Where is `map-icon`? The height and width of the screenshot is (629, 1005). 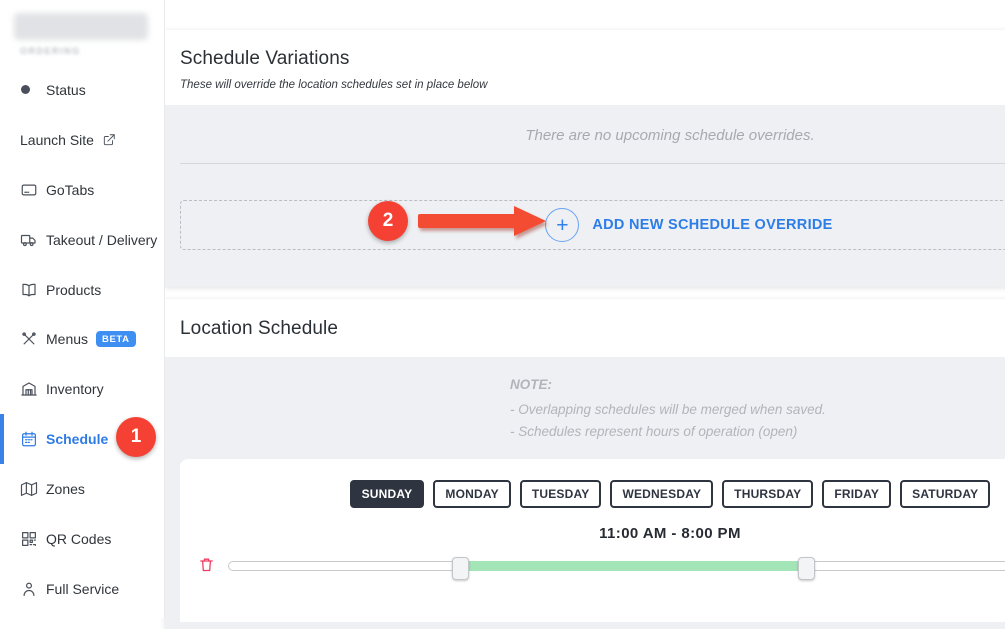
map-icon is located at coordinates (33, 489).